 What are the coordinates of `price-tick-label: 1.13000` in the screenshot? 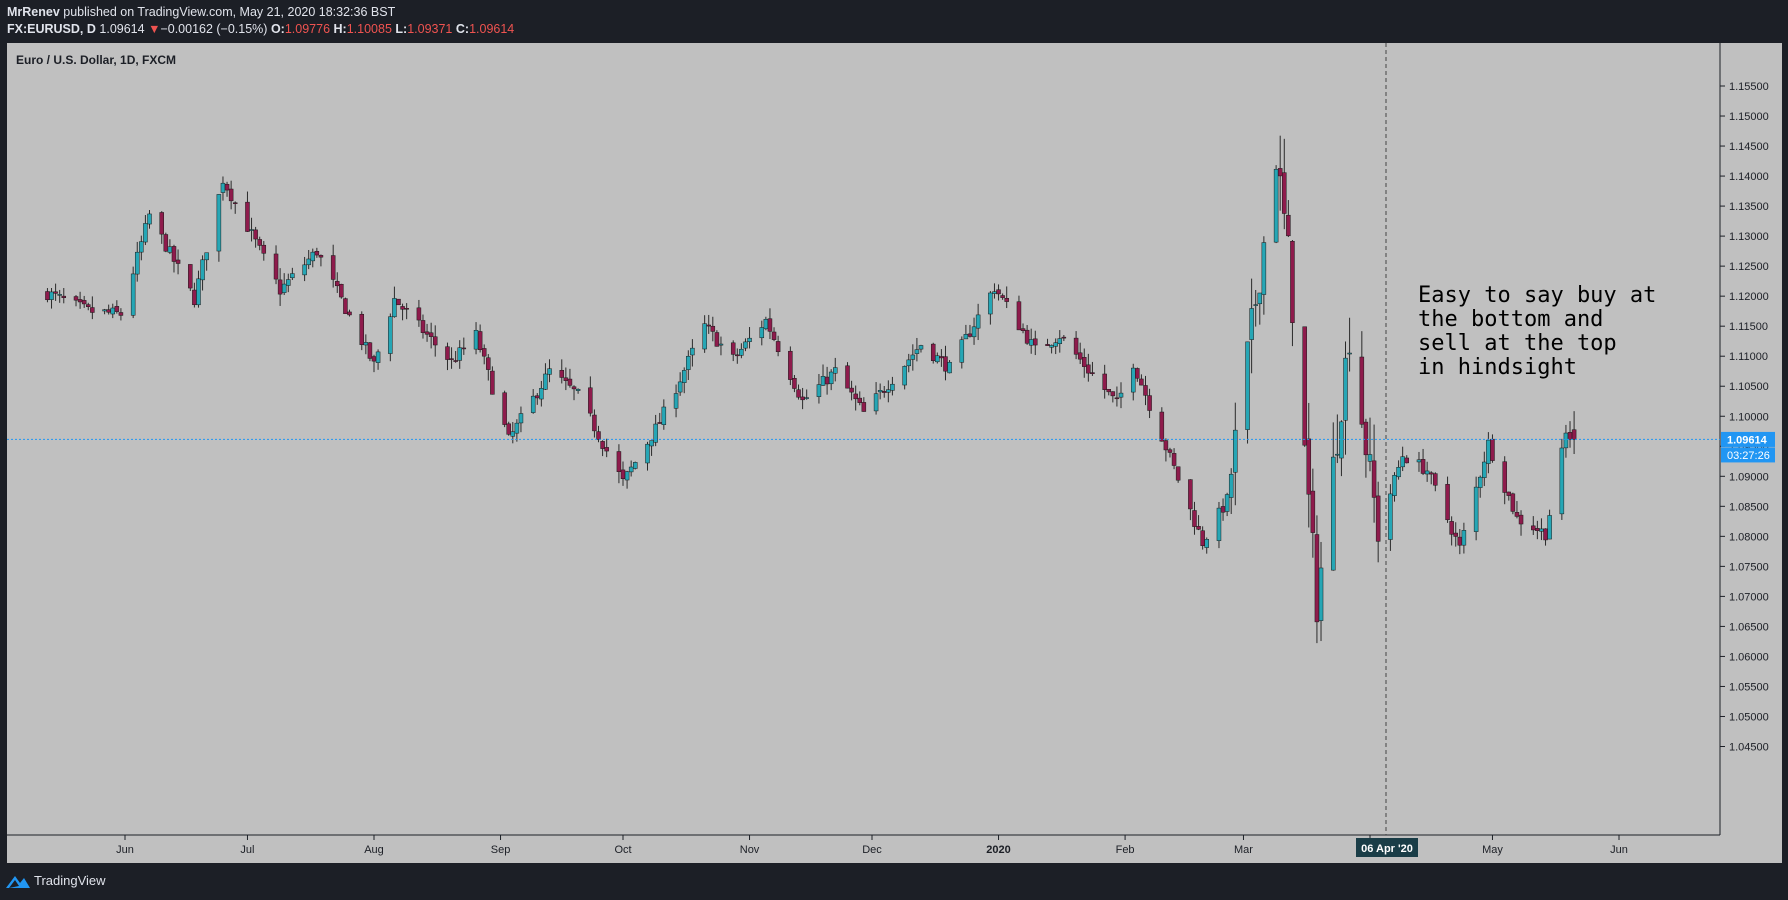 It's located at (1749, 237).